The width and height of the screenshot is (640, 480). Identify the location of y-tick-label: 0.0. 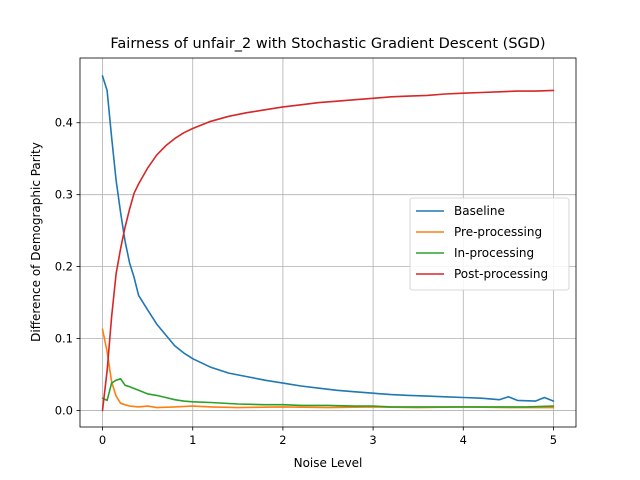
(64, 410).